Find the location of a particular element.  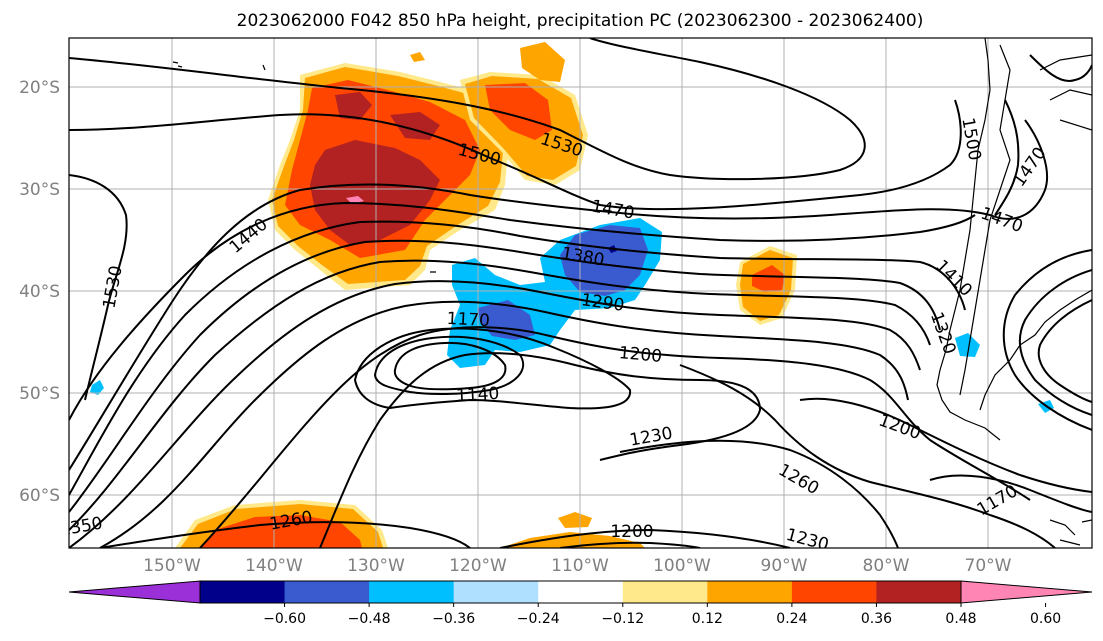

colorbar-tick-label: 0.36 is located at coordinates (876, 619).